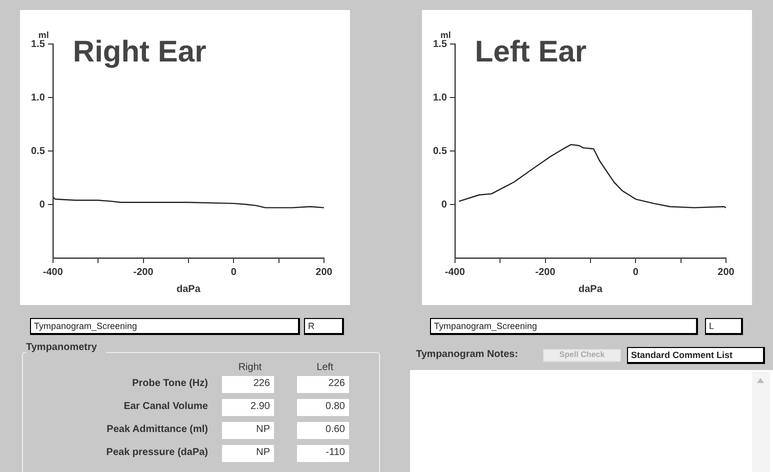 Image resolution: width=773 pixels, height=472 pixels. What do you see at coordinates (325, 367) in the screenshot?
I see `text: Left` at bounding box center [325, 367].